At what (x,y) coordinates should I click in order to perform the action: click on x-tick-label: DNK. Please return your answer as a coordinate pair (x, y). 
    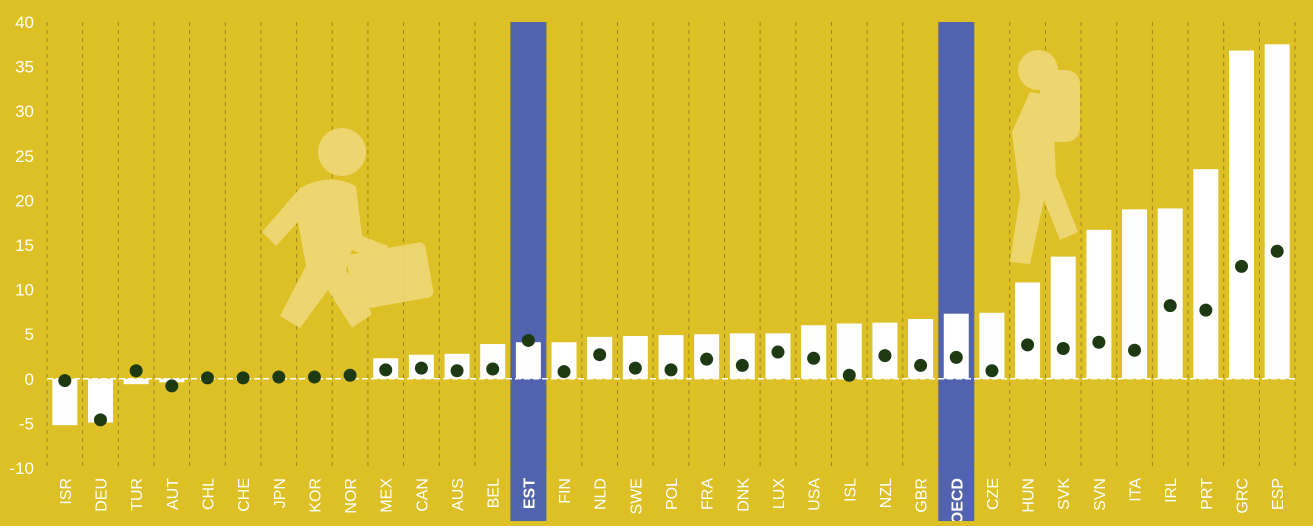
    Looking at the image, I should click on (743, 495).